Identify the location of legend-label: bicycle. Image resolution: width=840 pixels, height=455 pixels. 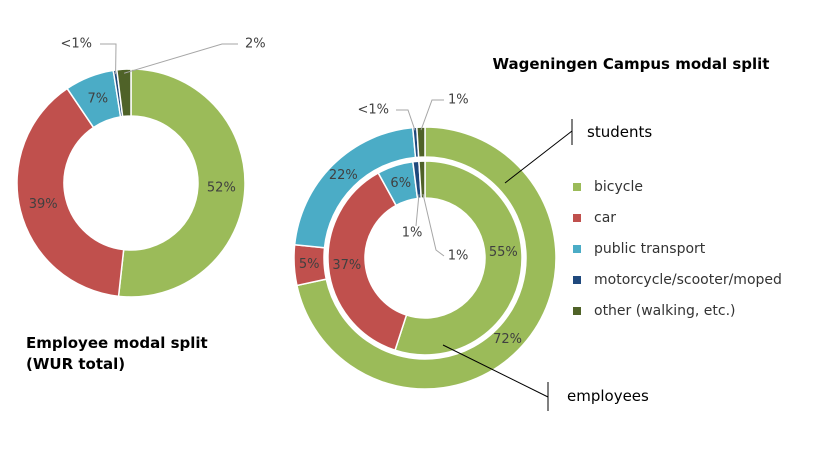
(618, 187).